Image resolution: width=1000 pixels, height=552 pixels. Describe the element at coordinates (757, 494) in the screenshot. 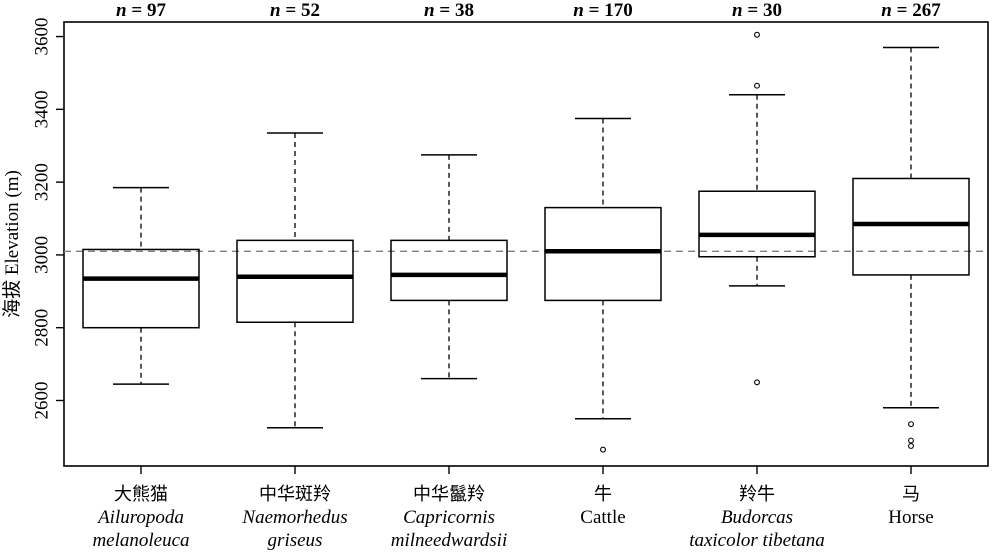

I see `category-label-cn: 羚牛` at that location.